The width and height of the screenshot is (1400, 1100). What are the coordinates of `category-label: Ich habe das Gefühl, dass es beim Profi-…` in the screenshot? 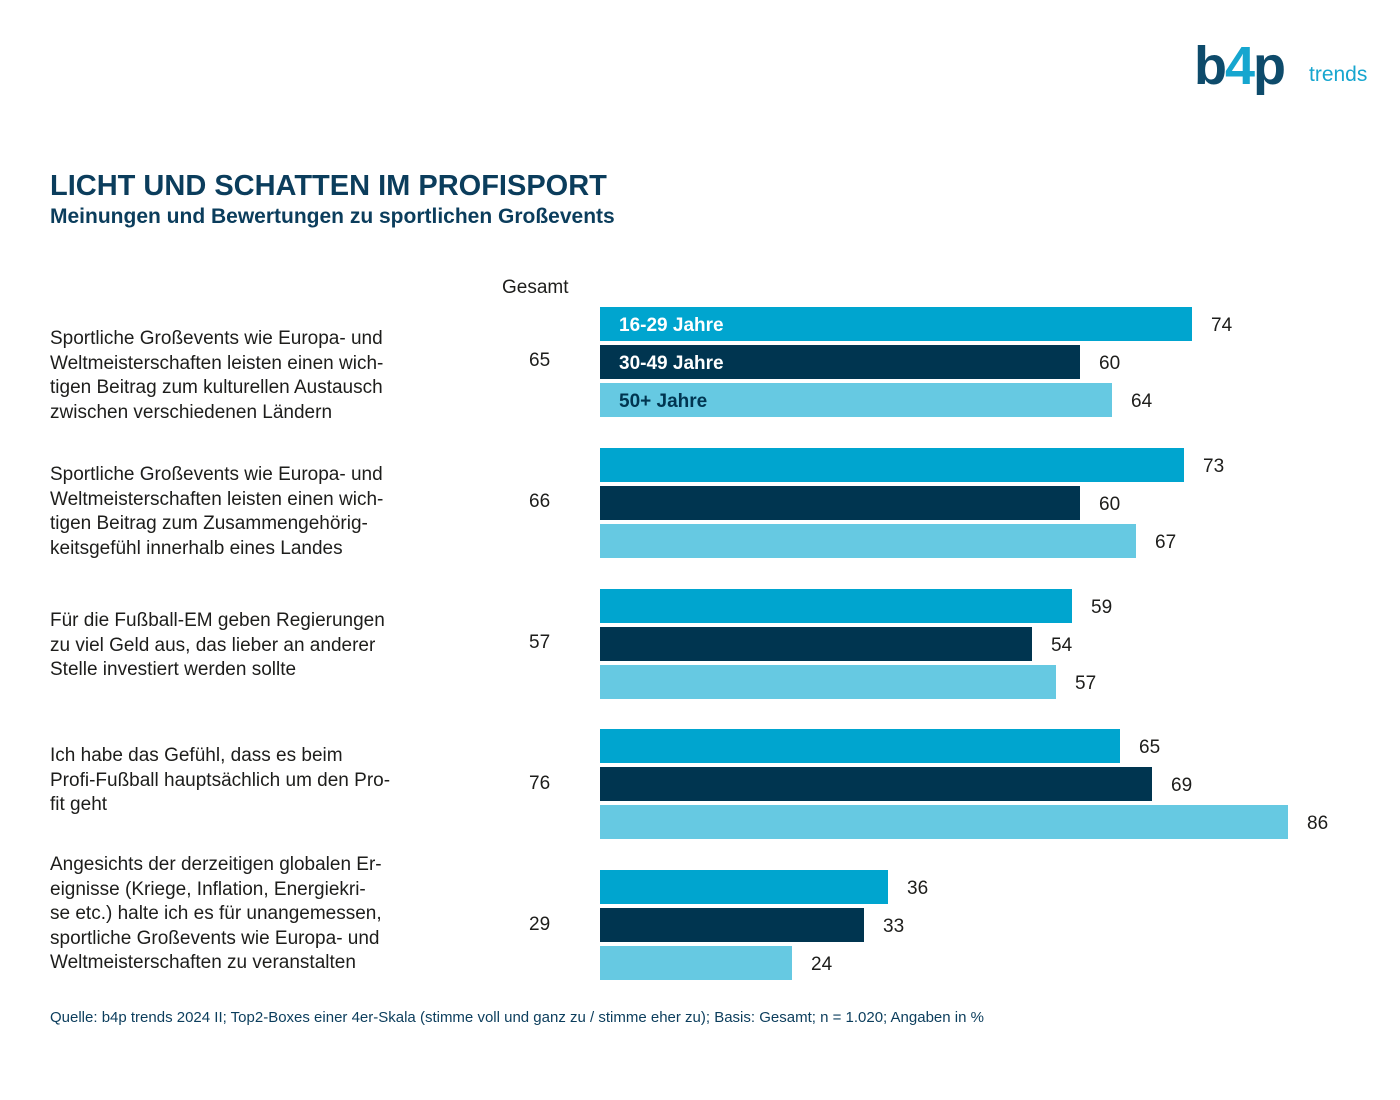 It's located at (220, 780).